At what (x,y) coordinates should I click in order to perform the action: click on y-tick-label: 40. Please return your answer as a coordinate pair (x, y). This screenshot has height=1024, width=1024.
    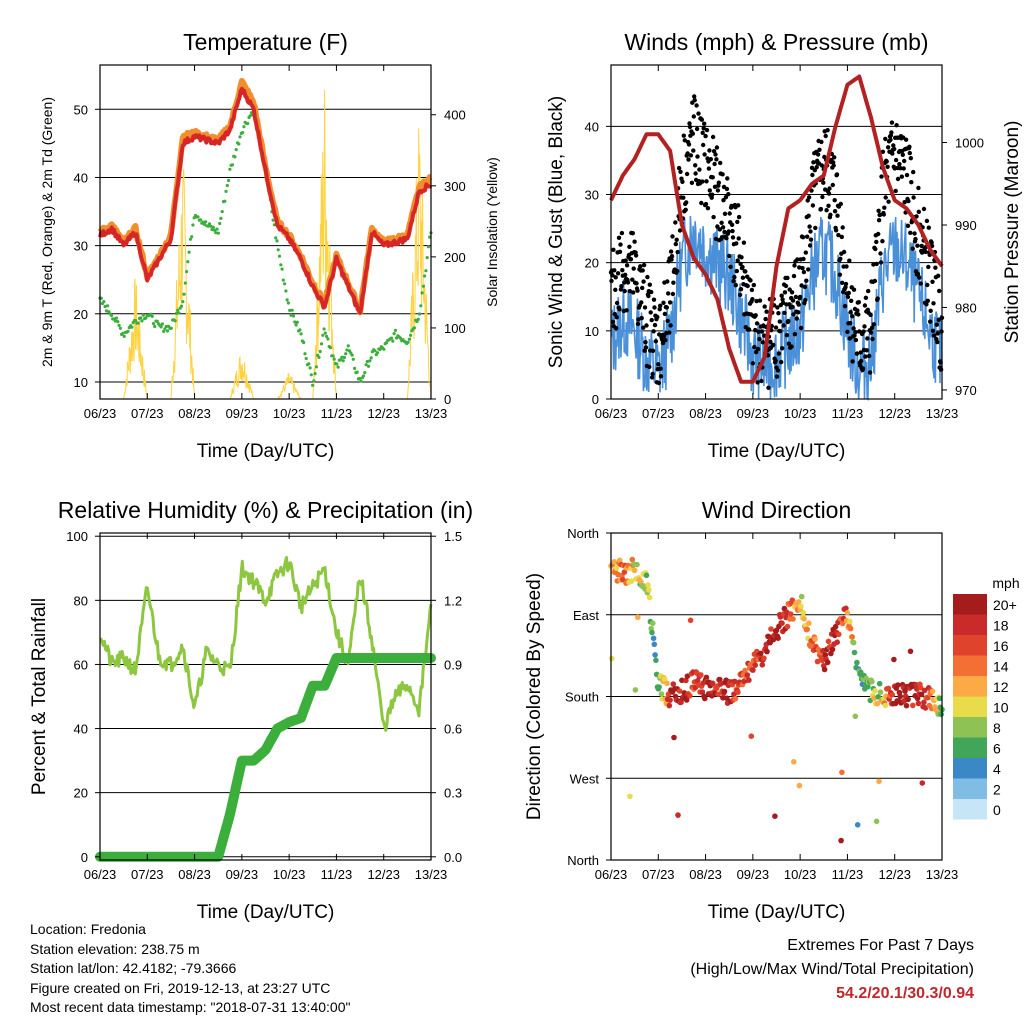
    Looking at the image, I should click on (81, 177).